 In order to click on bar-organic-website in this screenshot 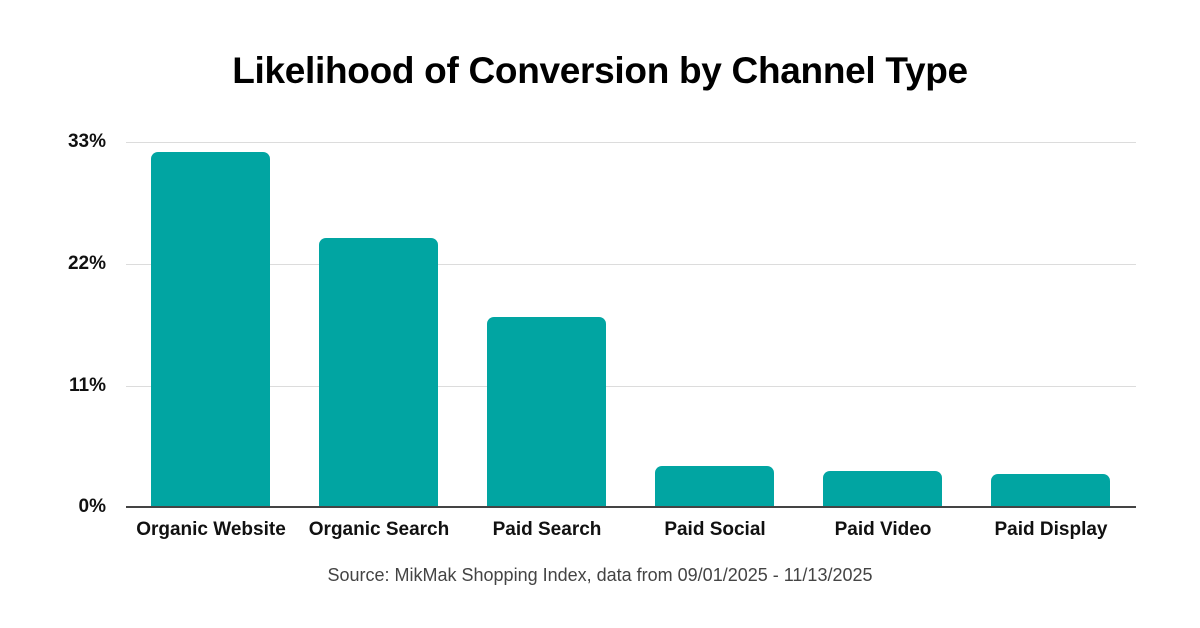, I will do `click(210, 329)`.